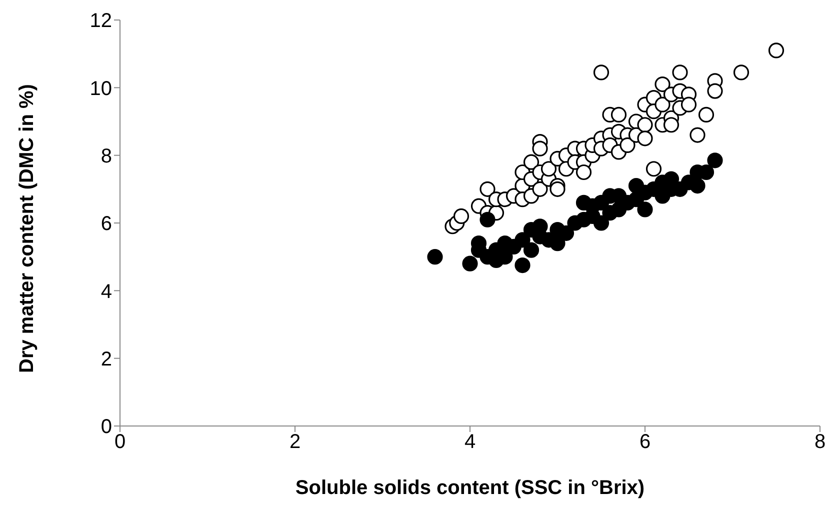 The image size is (836, 517). What do you see at coordinates (295, 442) in the screenshot?
I see `x-tick-label: 2` at bounding box center [295, 442].